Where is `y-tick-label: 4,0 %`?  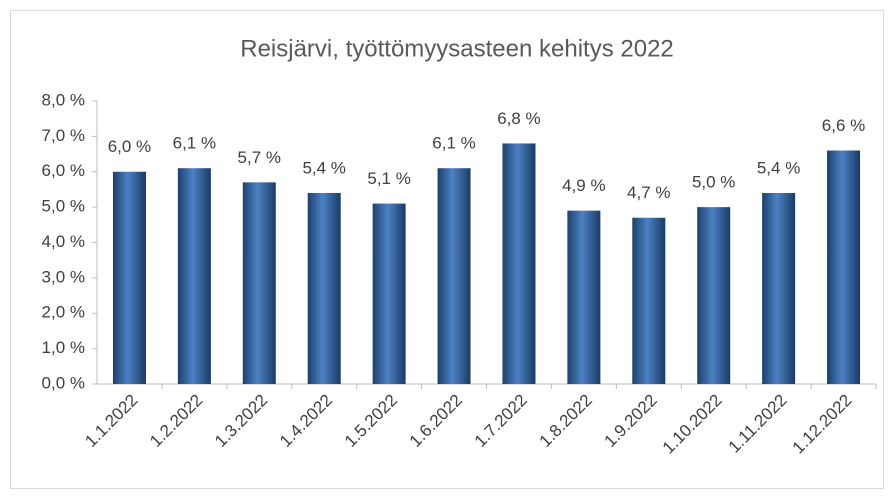
y-tick-label: 4,0 % is located at coordinates (63, 241).